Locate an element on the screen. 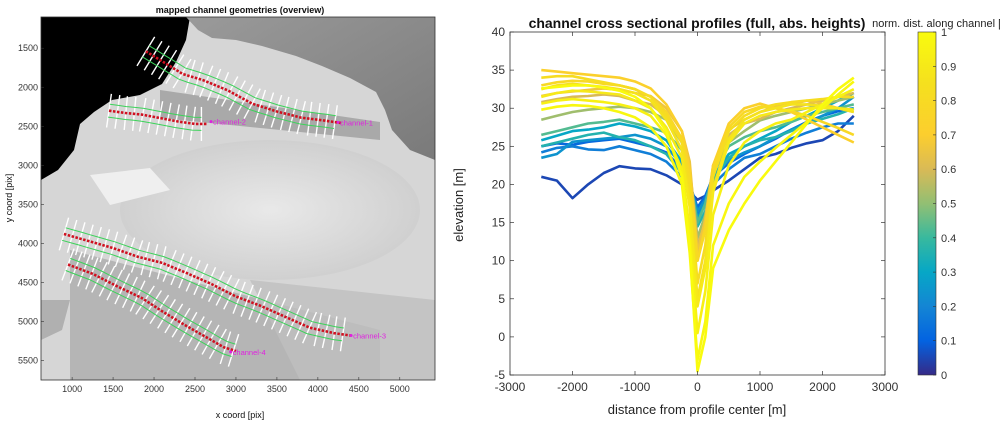 This screenshot has height=431, width=1000. map-y-label: y coord [pix] is located at coordinates (9, 198).